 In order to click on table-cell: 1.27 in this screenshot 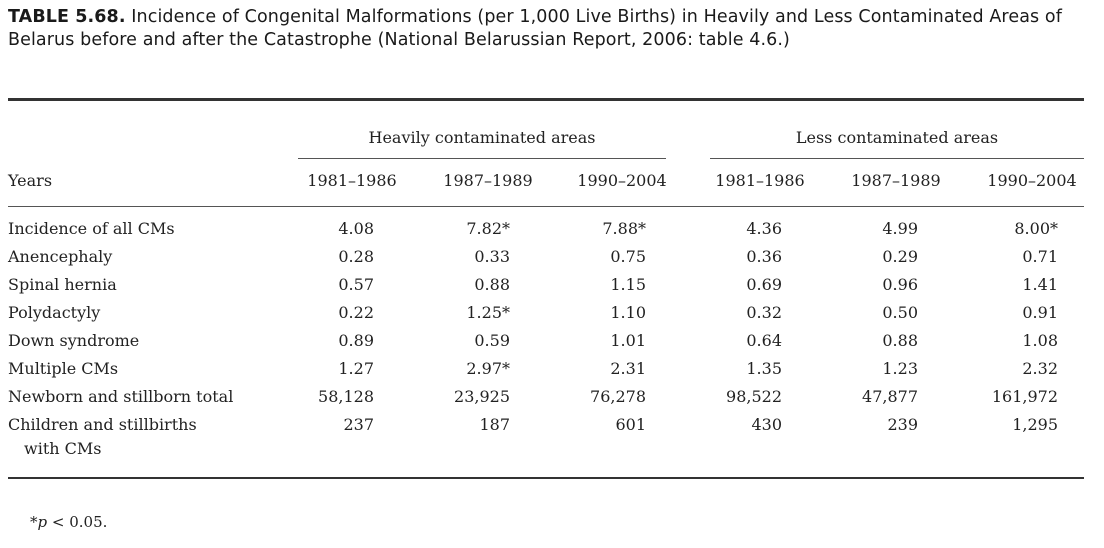, I will do `click(356, 368)`.